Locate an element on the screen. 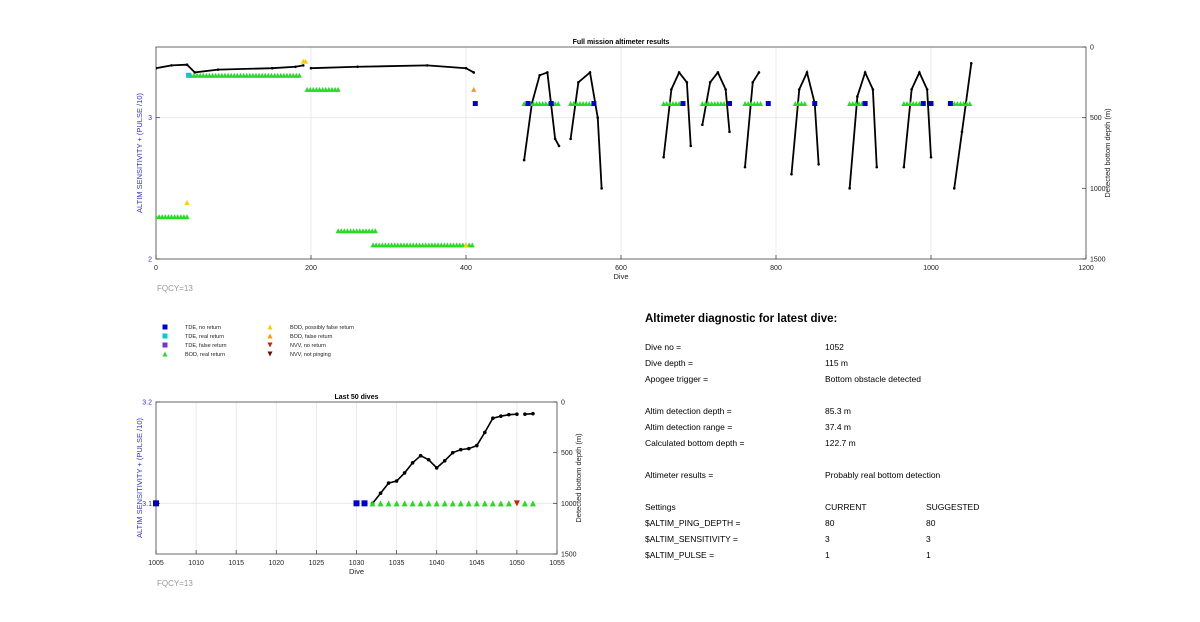 This screenshot has width=1200, height=622. calc-bottom-value: 122.7 m is located at coordinates (840, 443).